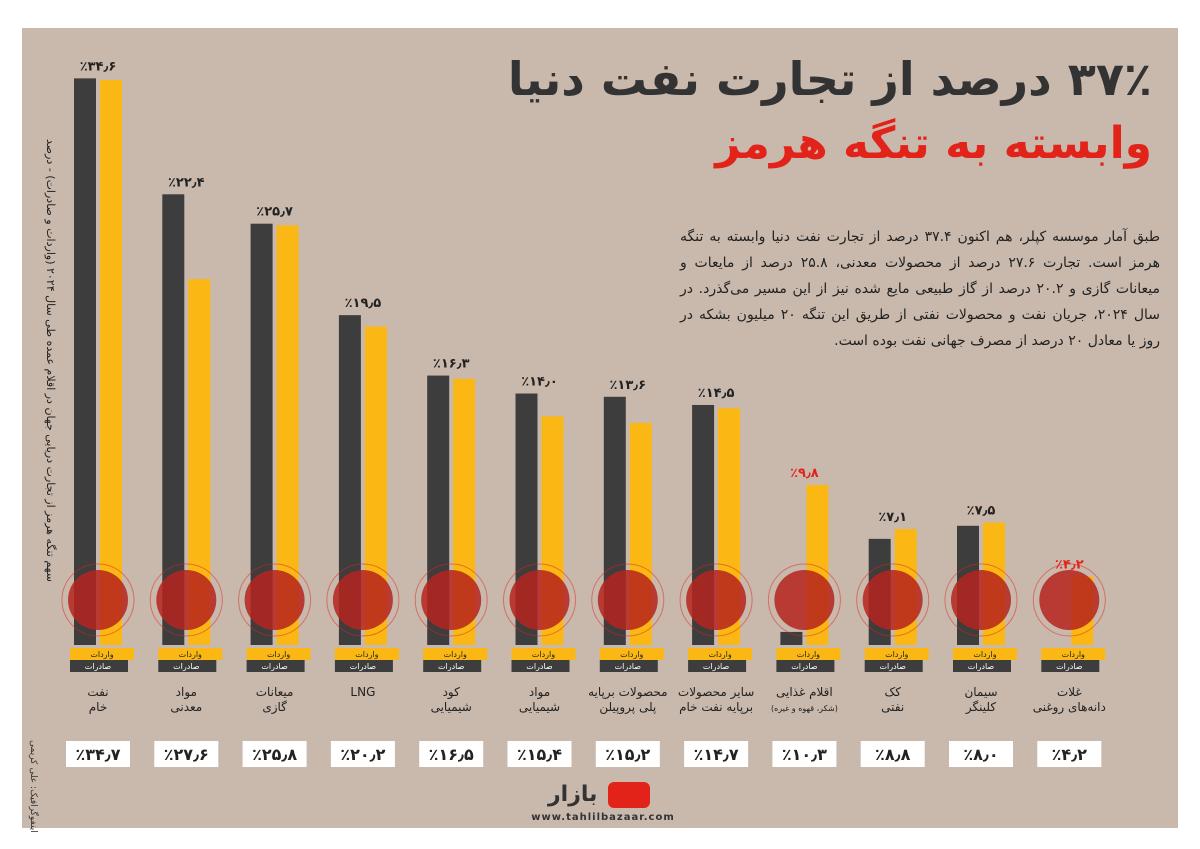 This screenshot has width=1200, height=849. I want to click on logo-name: بازار, so click(573, 794).